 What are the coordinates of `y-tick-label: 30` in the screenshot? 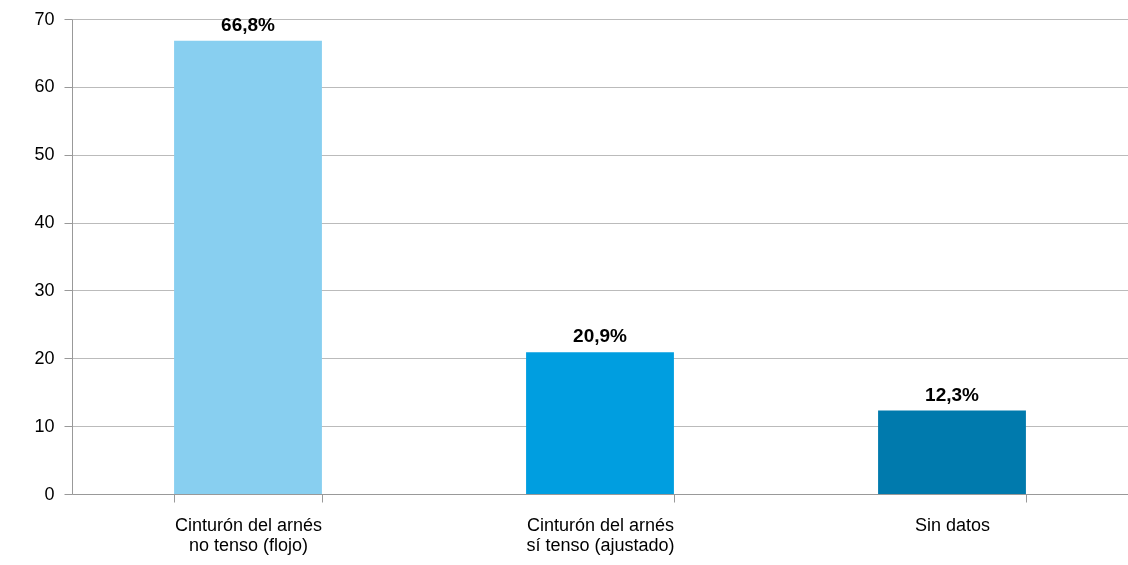 It's located at (44, 289).